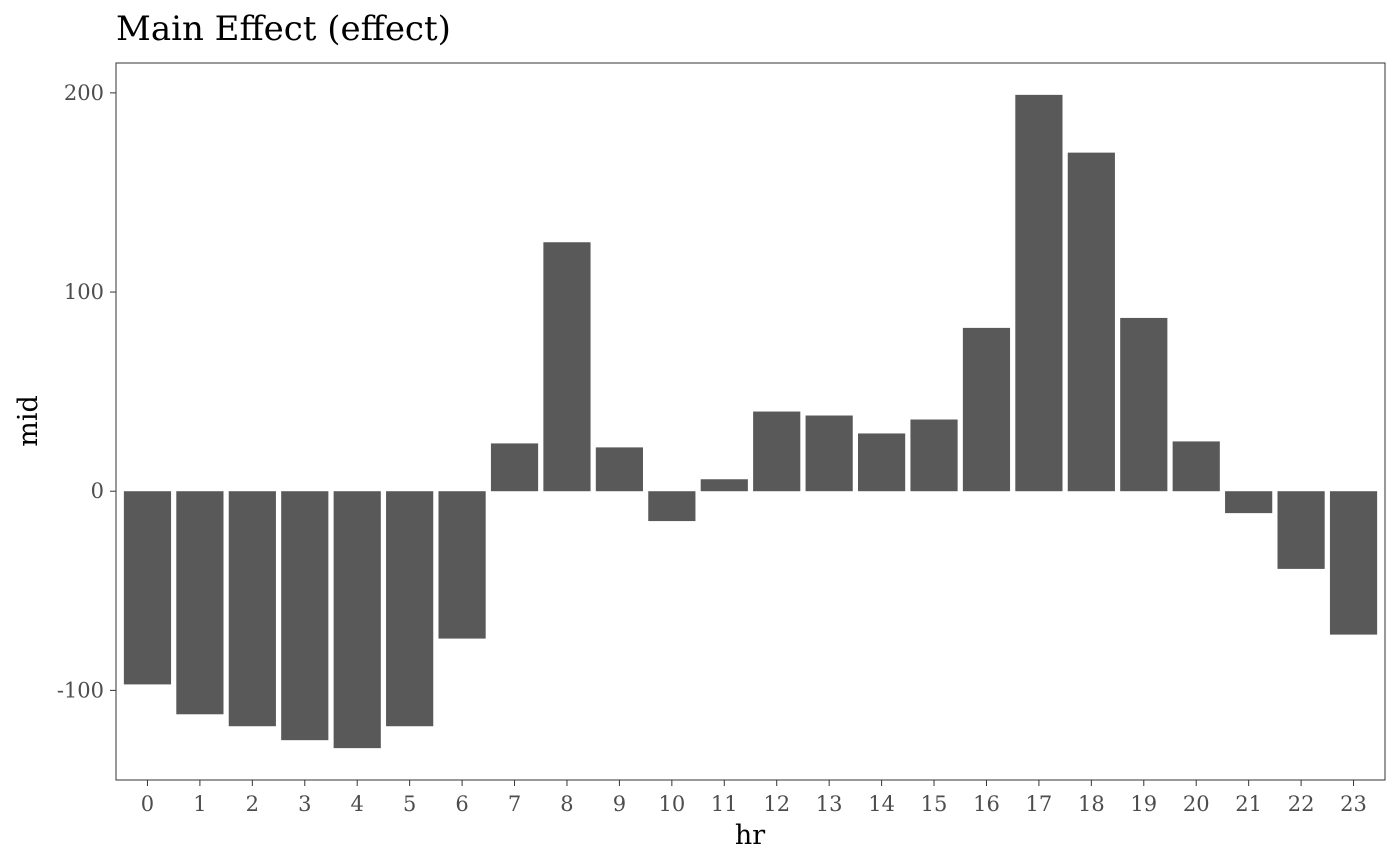 The width and height of the screenshot is (1400, 865). I want to click on x-tick-label: 9, so click(619, 804).